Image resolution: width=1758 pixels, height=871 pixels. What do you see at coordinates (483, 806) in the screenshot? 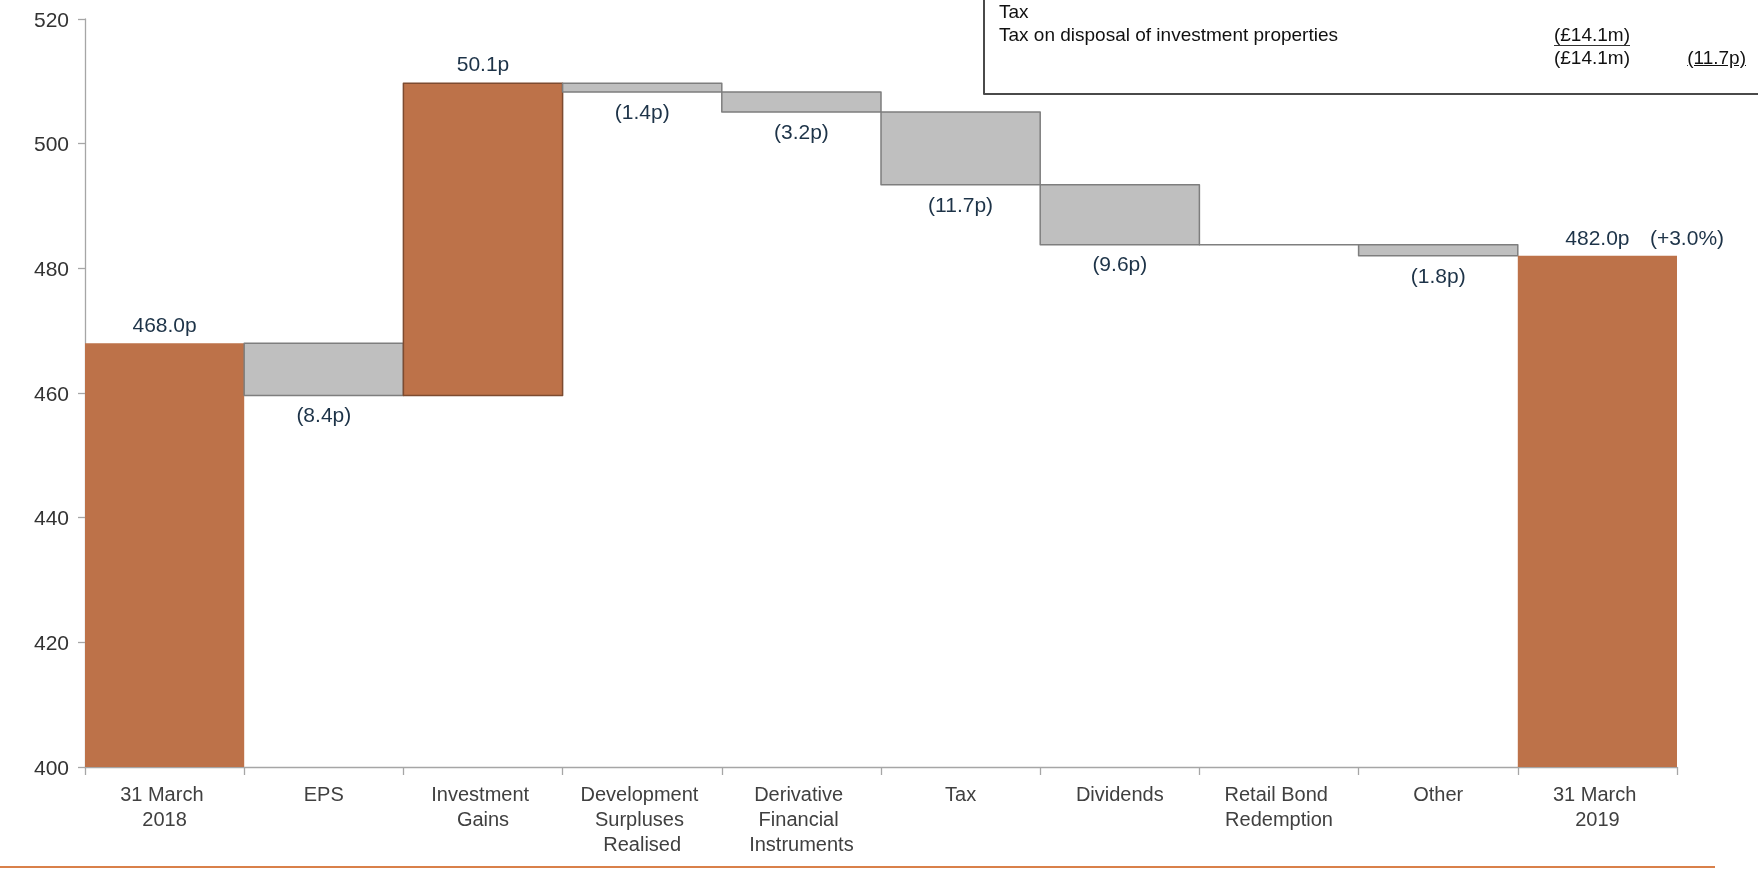
I see `x-tick-label: Investment Gains` at bounding box center [483, 806].